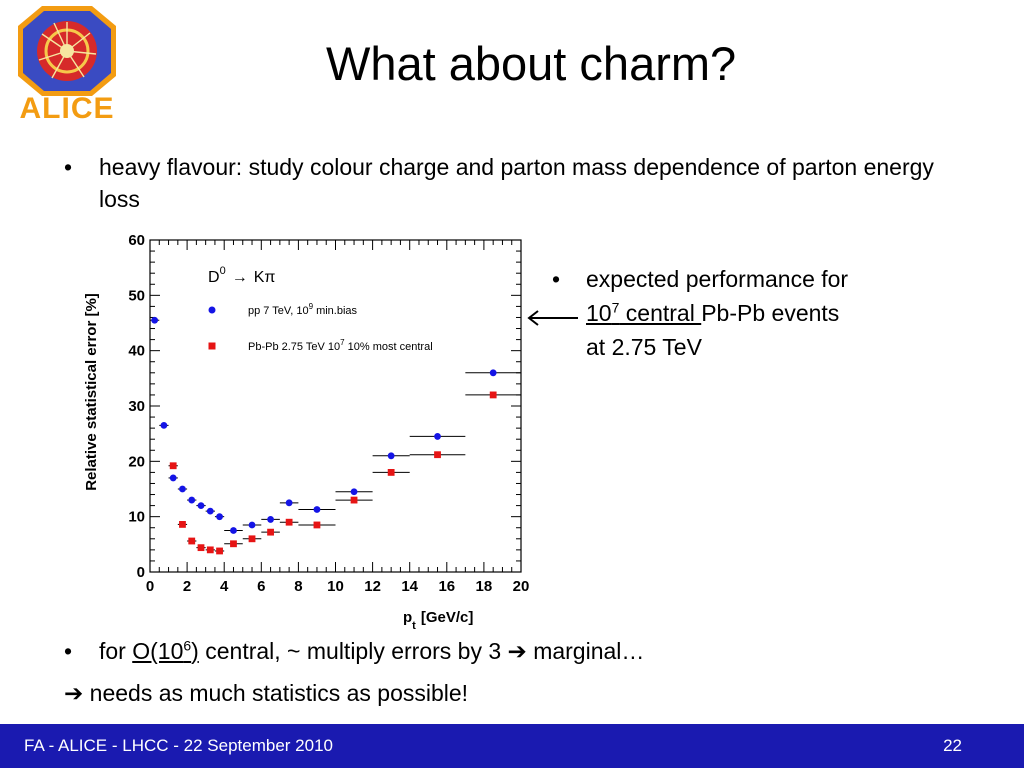 The height and width of the screenshot is (768, 1024). What do you see at coordinates (644, 347) in the screenshot?
I see `bullet-line-3: at 2.75 TeV` at bounding box center [644, 347].